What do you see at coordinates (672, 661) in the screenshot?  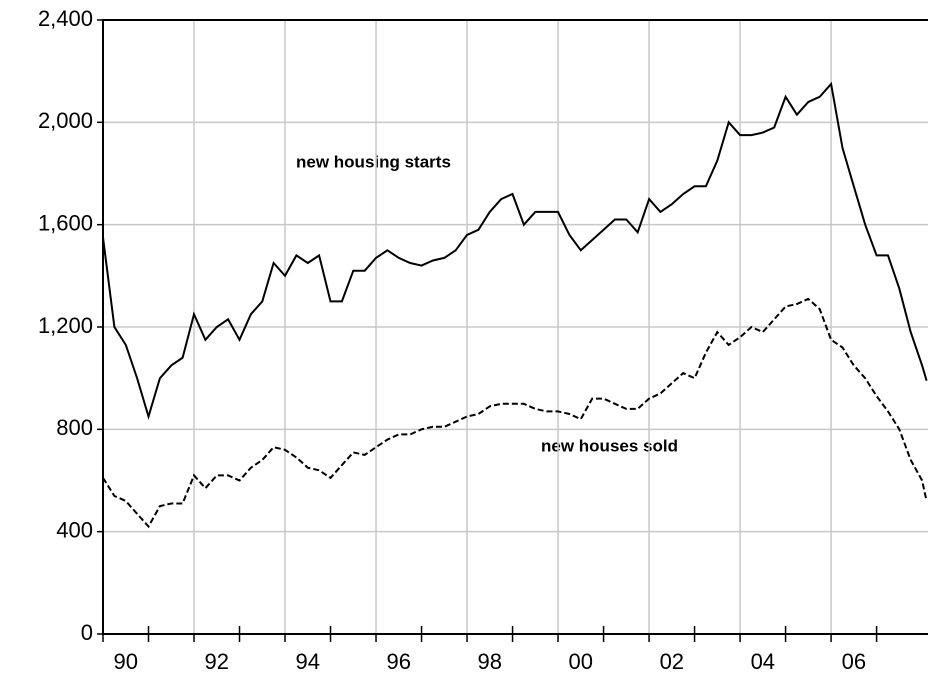 I see `x-tick-label: 02` at bounding box center [672, 661].